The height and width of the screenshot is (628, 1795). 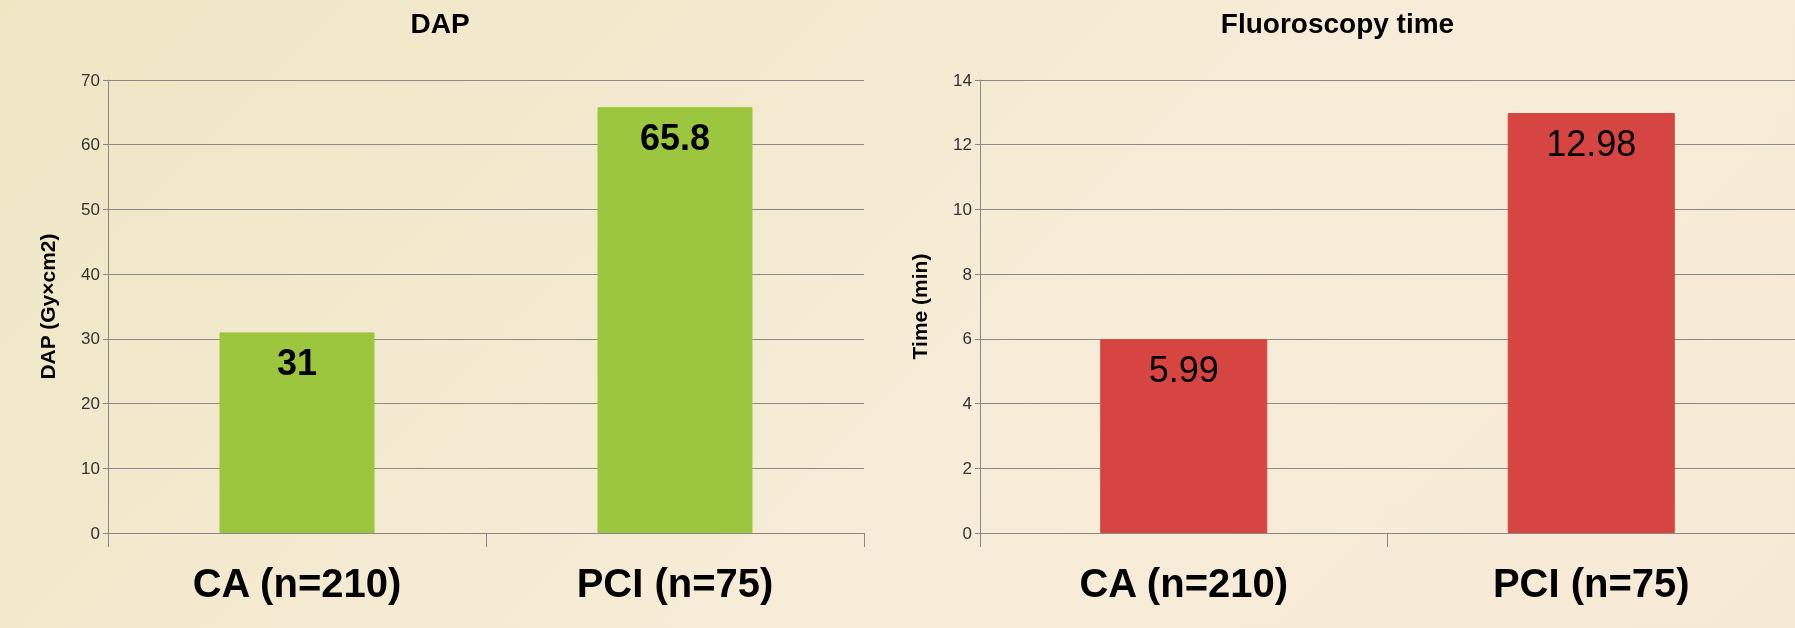 What do you see at coordinates (675, 137) in the screenshot?
I see `data-label: 65.8` at bounding box center [675, 137].